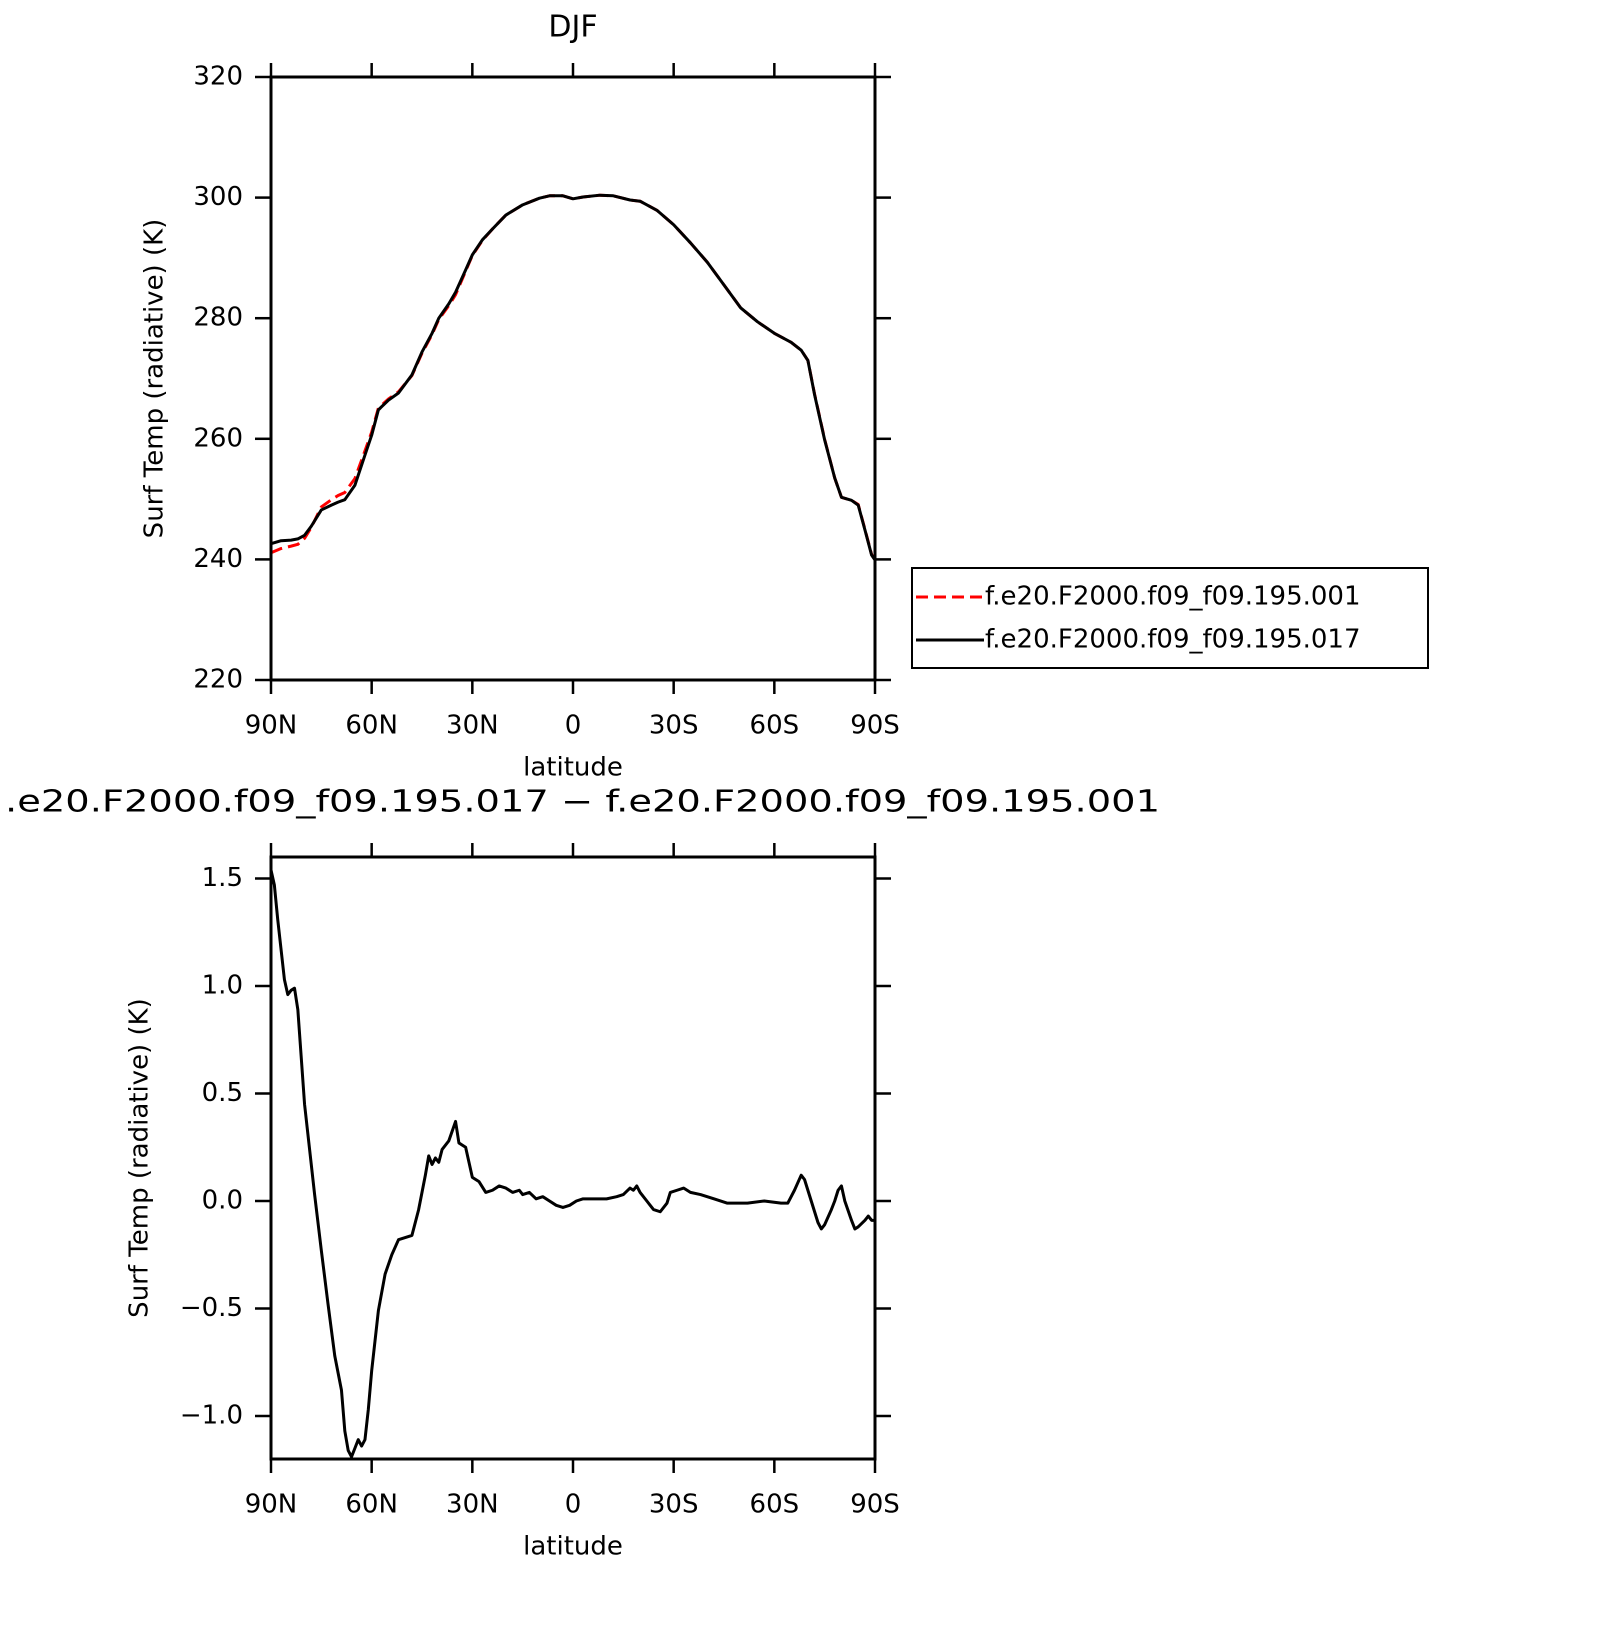 The image size is (1597, 1635). I want to click on y-tick-label: 1.0, so click(222, 986).